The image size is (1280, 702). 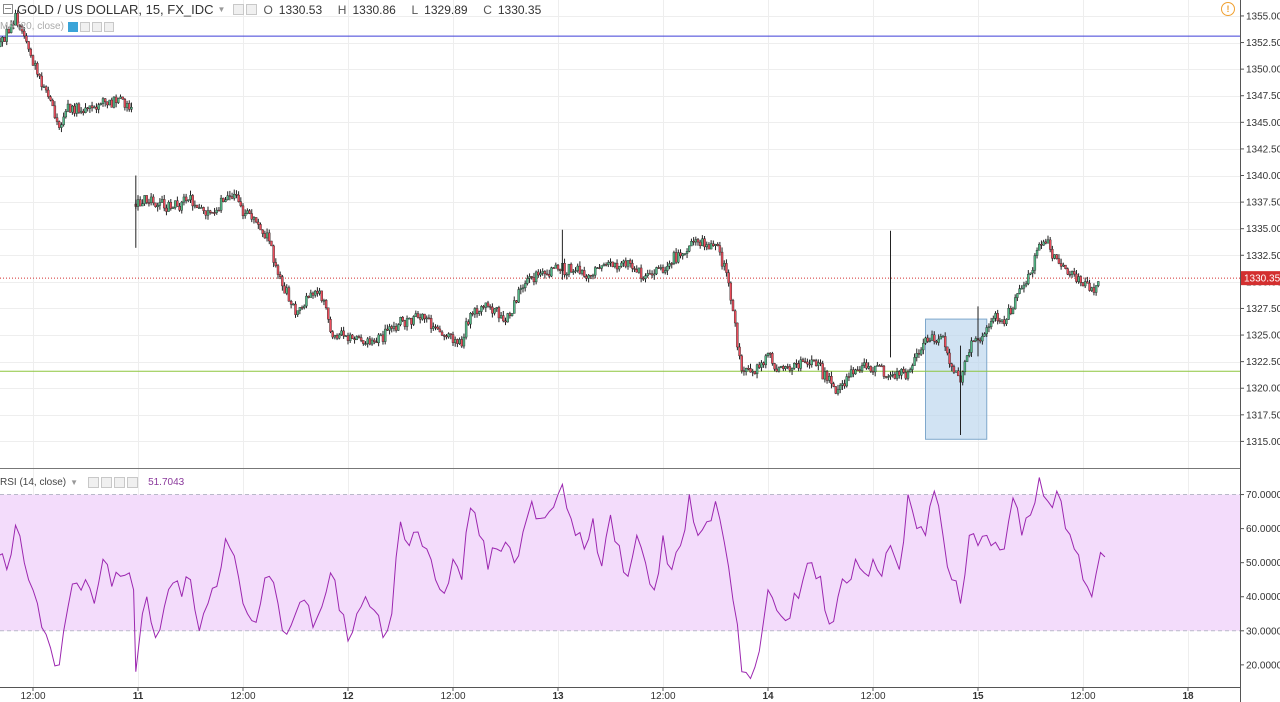 I want to click on minimize-icon, so click(x=8, y=9).